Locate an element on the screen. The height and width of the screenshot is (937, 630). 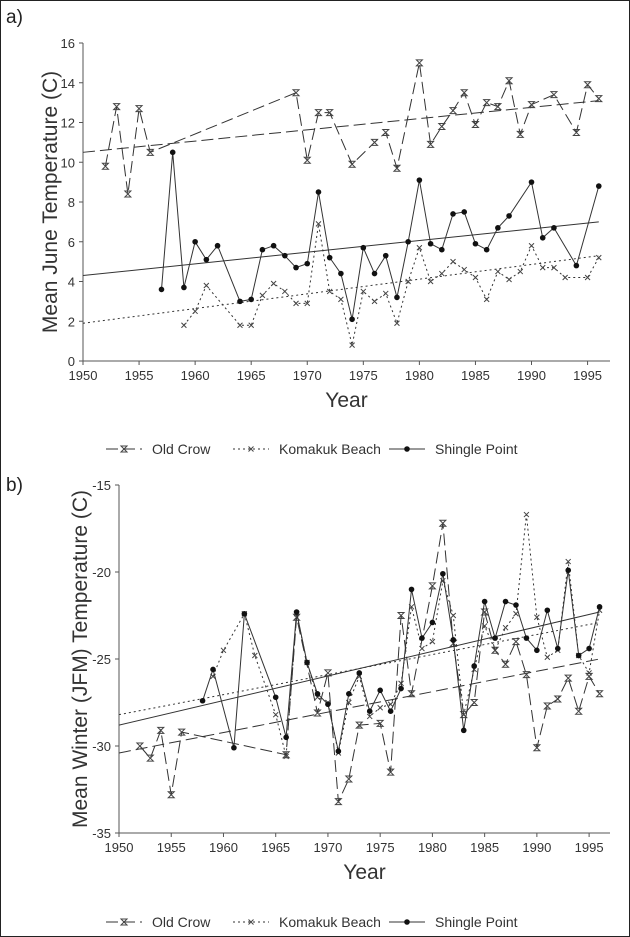
x-tick-label: 1970 is located at coordinates (327, 847).